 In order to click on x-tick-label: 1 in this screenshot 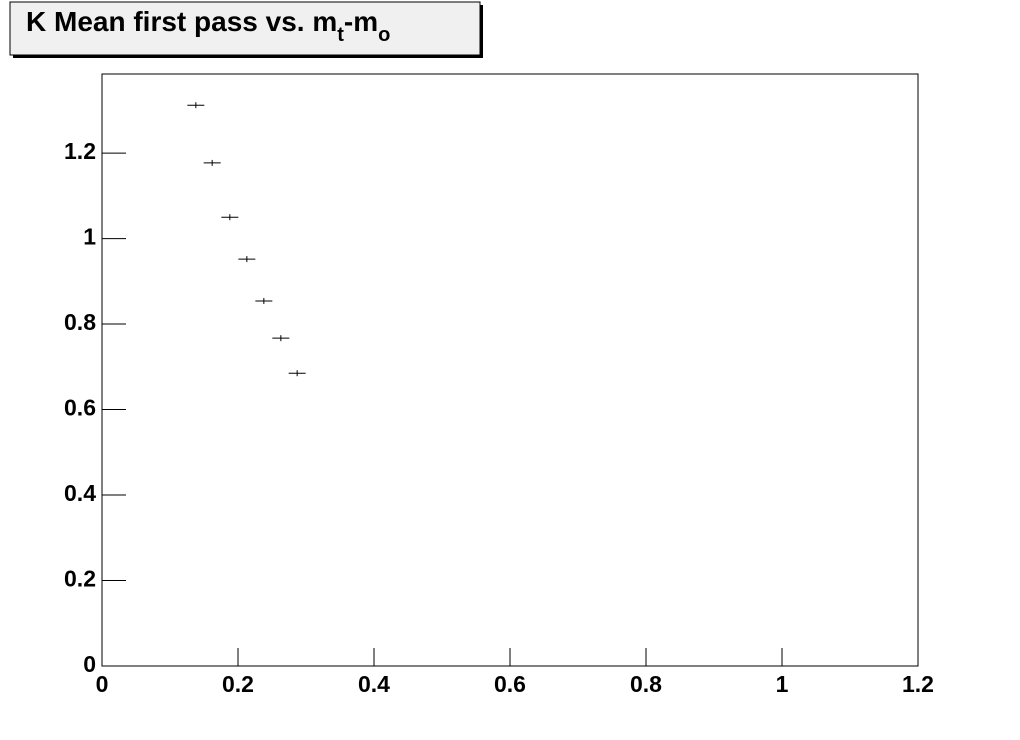, I will do `click(782, 684)`.